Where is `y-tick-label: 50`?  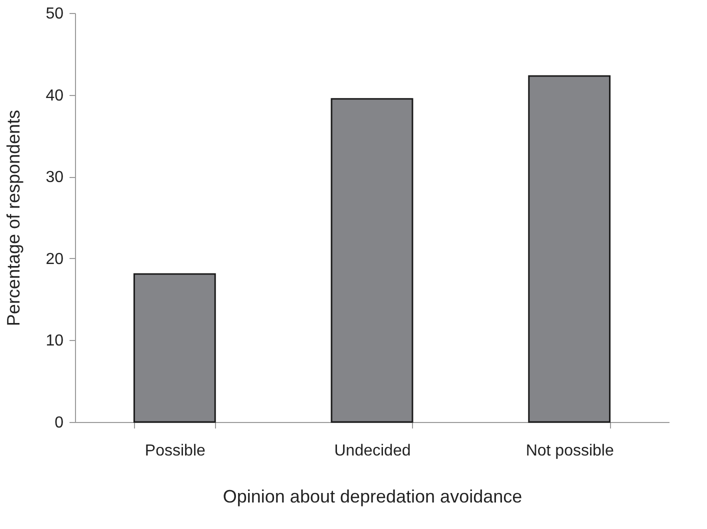
y-tick-label: 50 is located at coordinates (55, 14).